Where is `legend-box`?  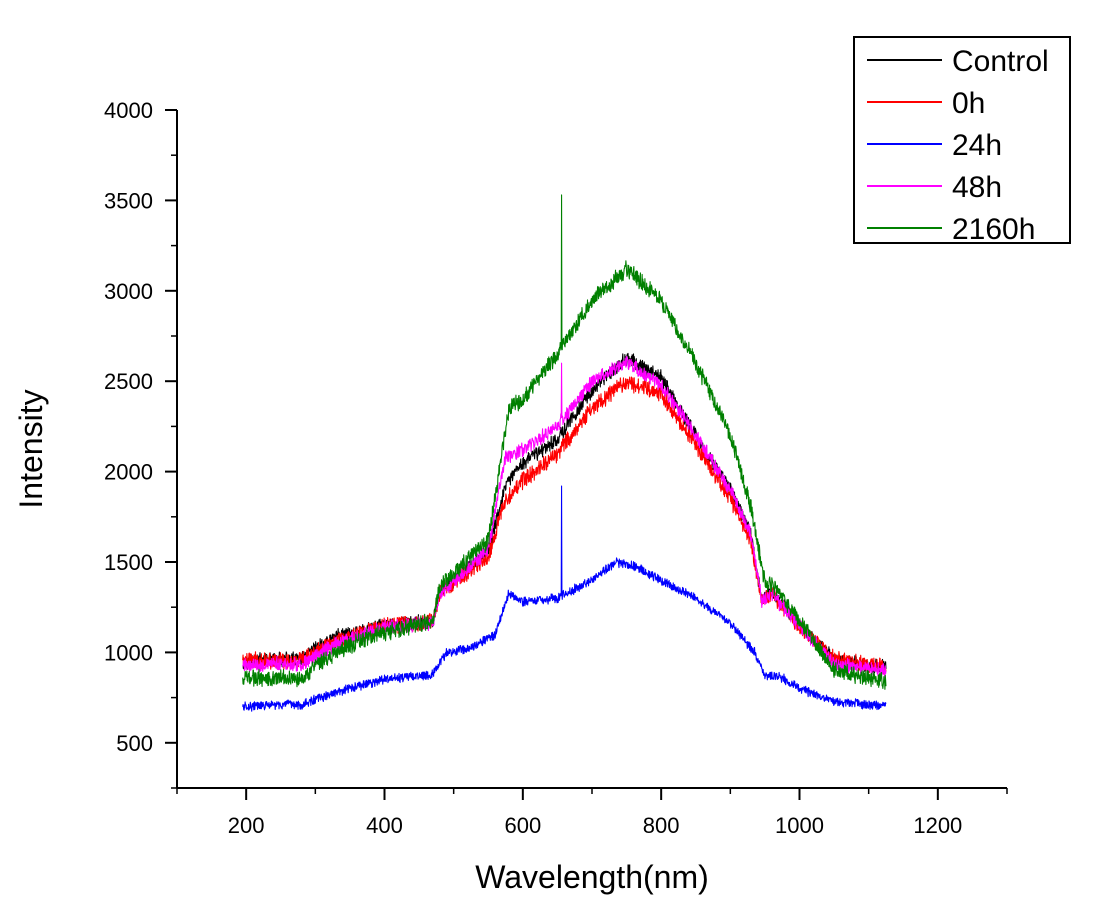 legend-box is located at coordinates (962, 140).